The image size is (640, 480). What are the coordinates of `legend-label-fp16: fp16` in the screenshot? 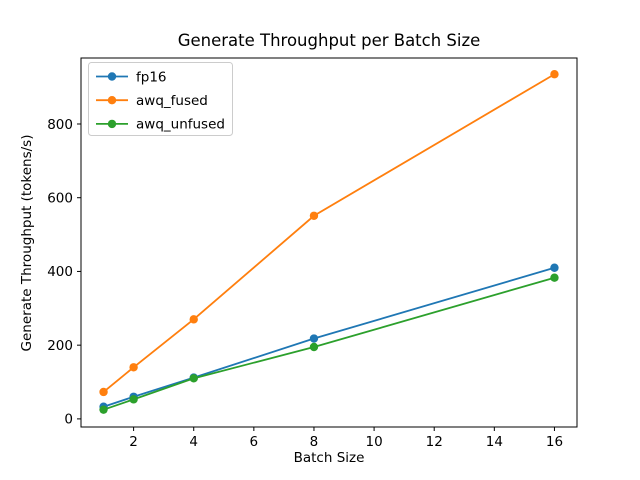 It's located at (151, 77).